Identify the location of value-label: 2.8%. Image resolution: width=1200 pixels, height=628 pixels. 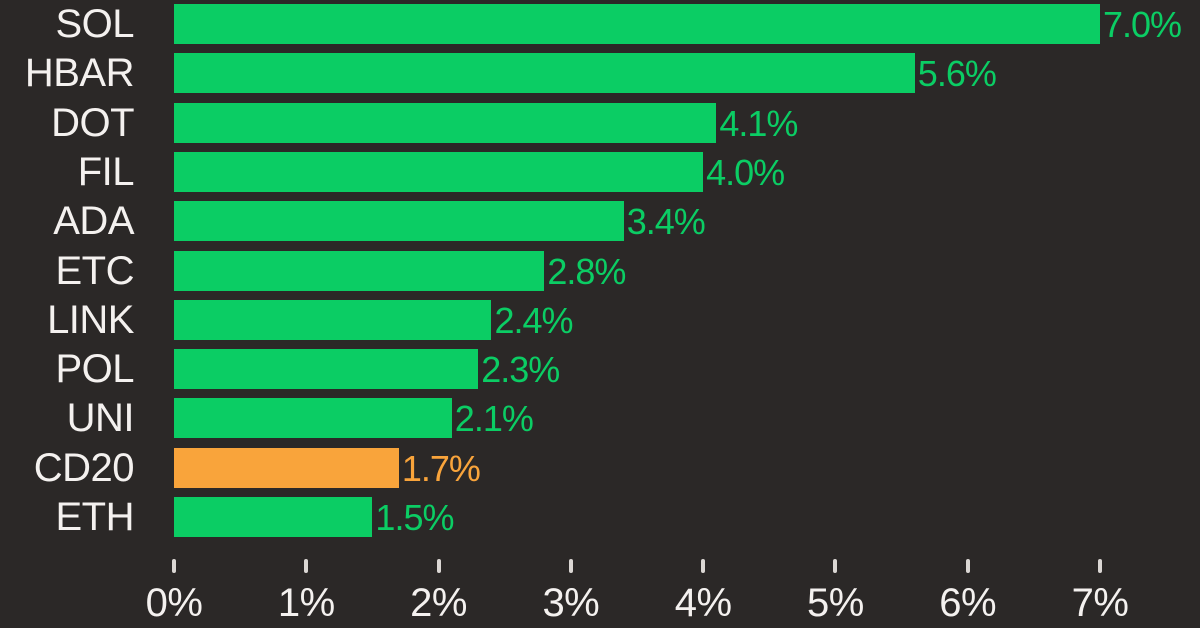
(586, 271).